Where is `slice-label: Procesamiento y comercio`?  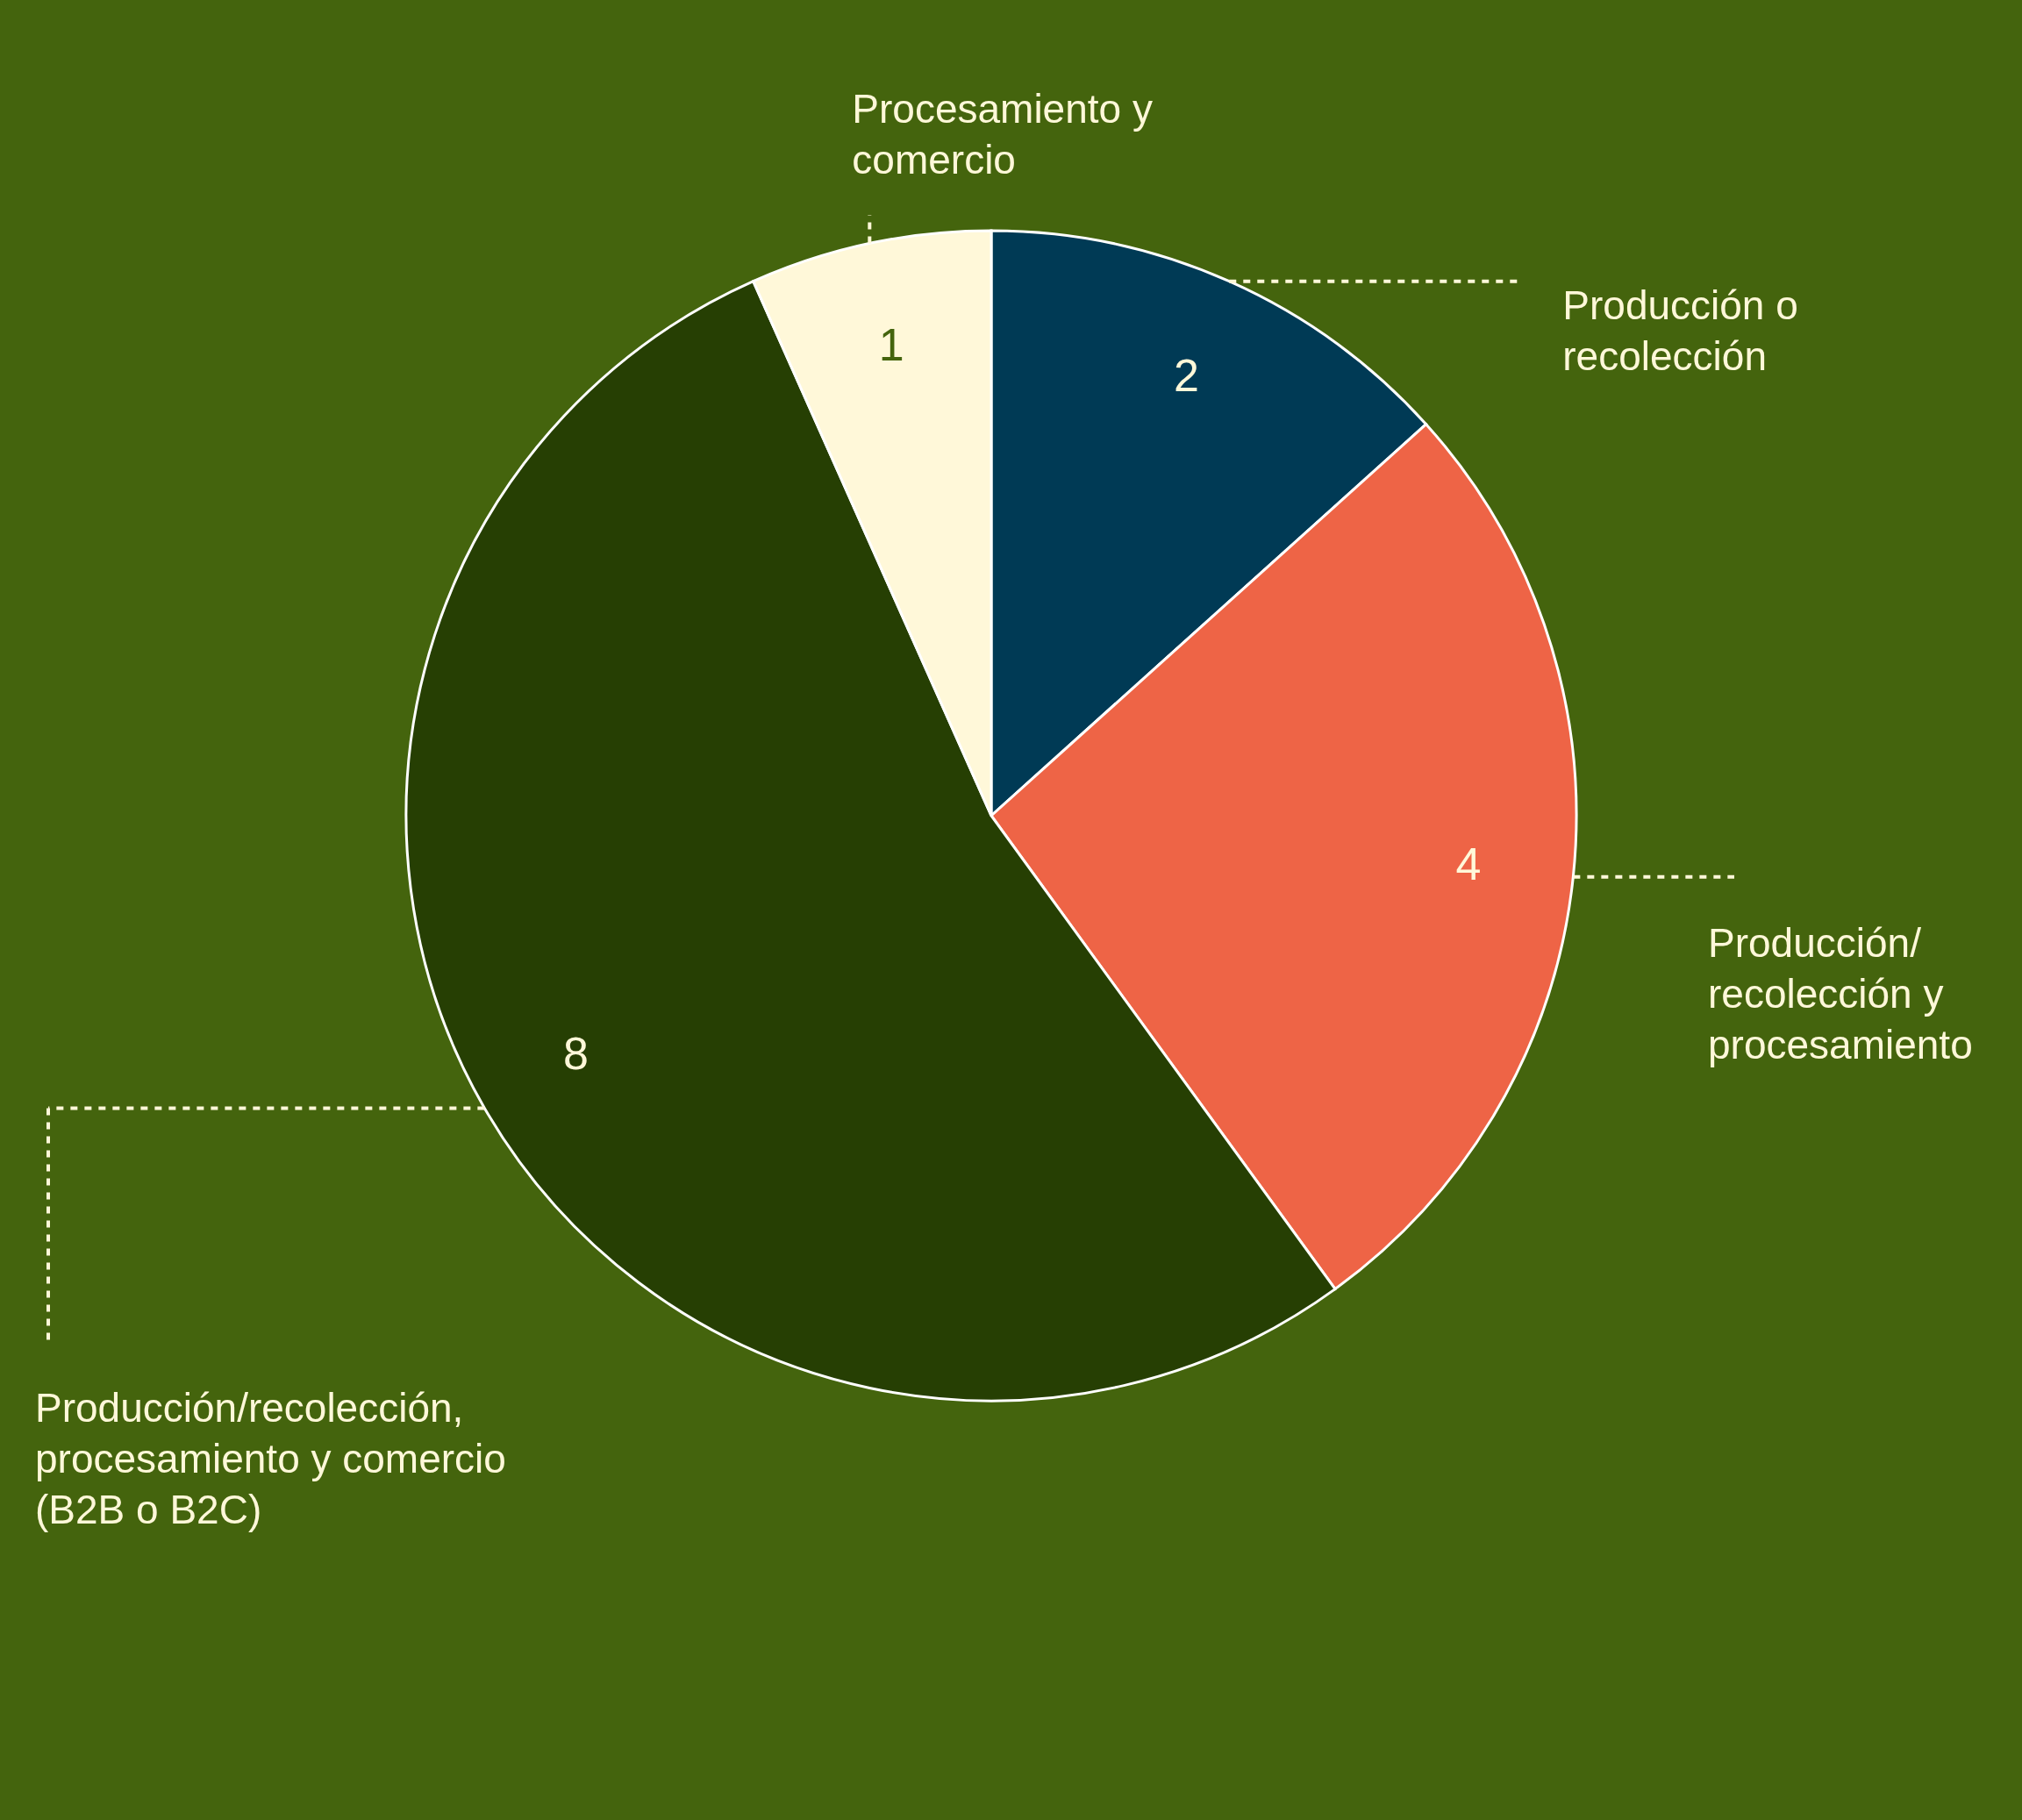
slice-label: Procesamiento y comercio is located at coordinates (1002, 134).